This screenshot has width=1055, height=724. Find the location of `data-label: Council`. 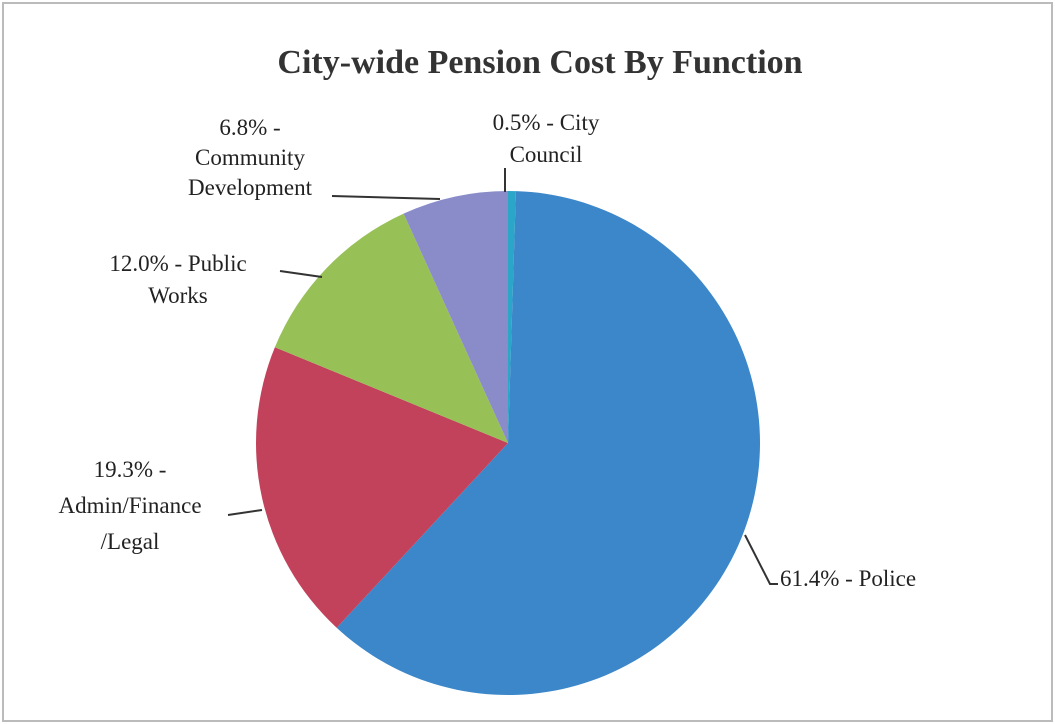

data-label: Council is located at coordinates (546, 154).